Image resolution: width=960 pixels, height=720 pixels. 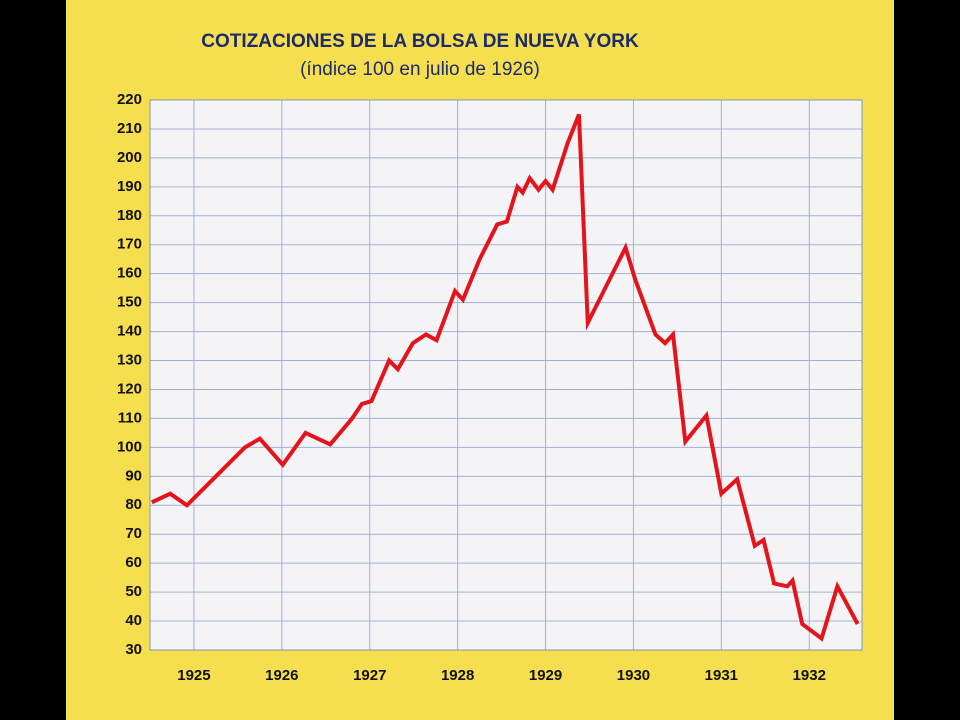 I want to click on y-tick-label: 110, so click(x=130, y=417).